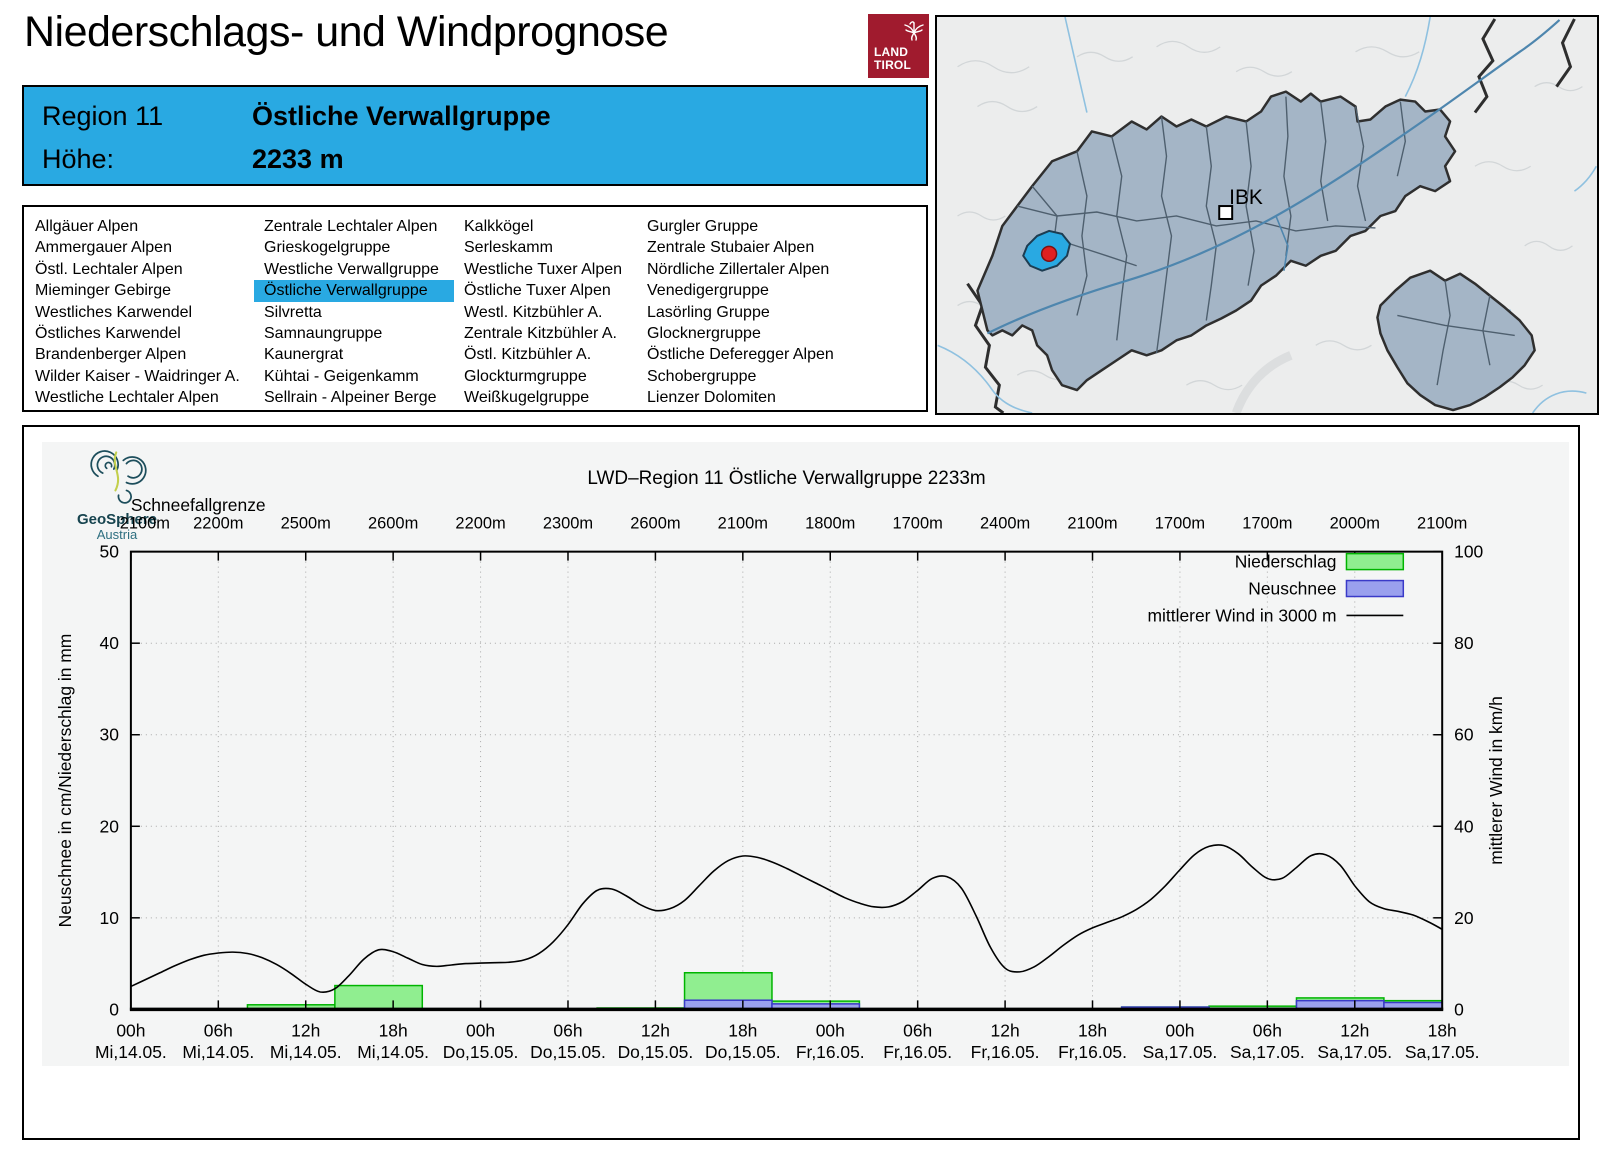 The height and width of the screenshot is (1153, 1600). What do you see at coordinates (109, 269) in the screenshot?
I see `region-item: Östl. Lechtaler Alpen` at bounding box center [109, 269].